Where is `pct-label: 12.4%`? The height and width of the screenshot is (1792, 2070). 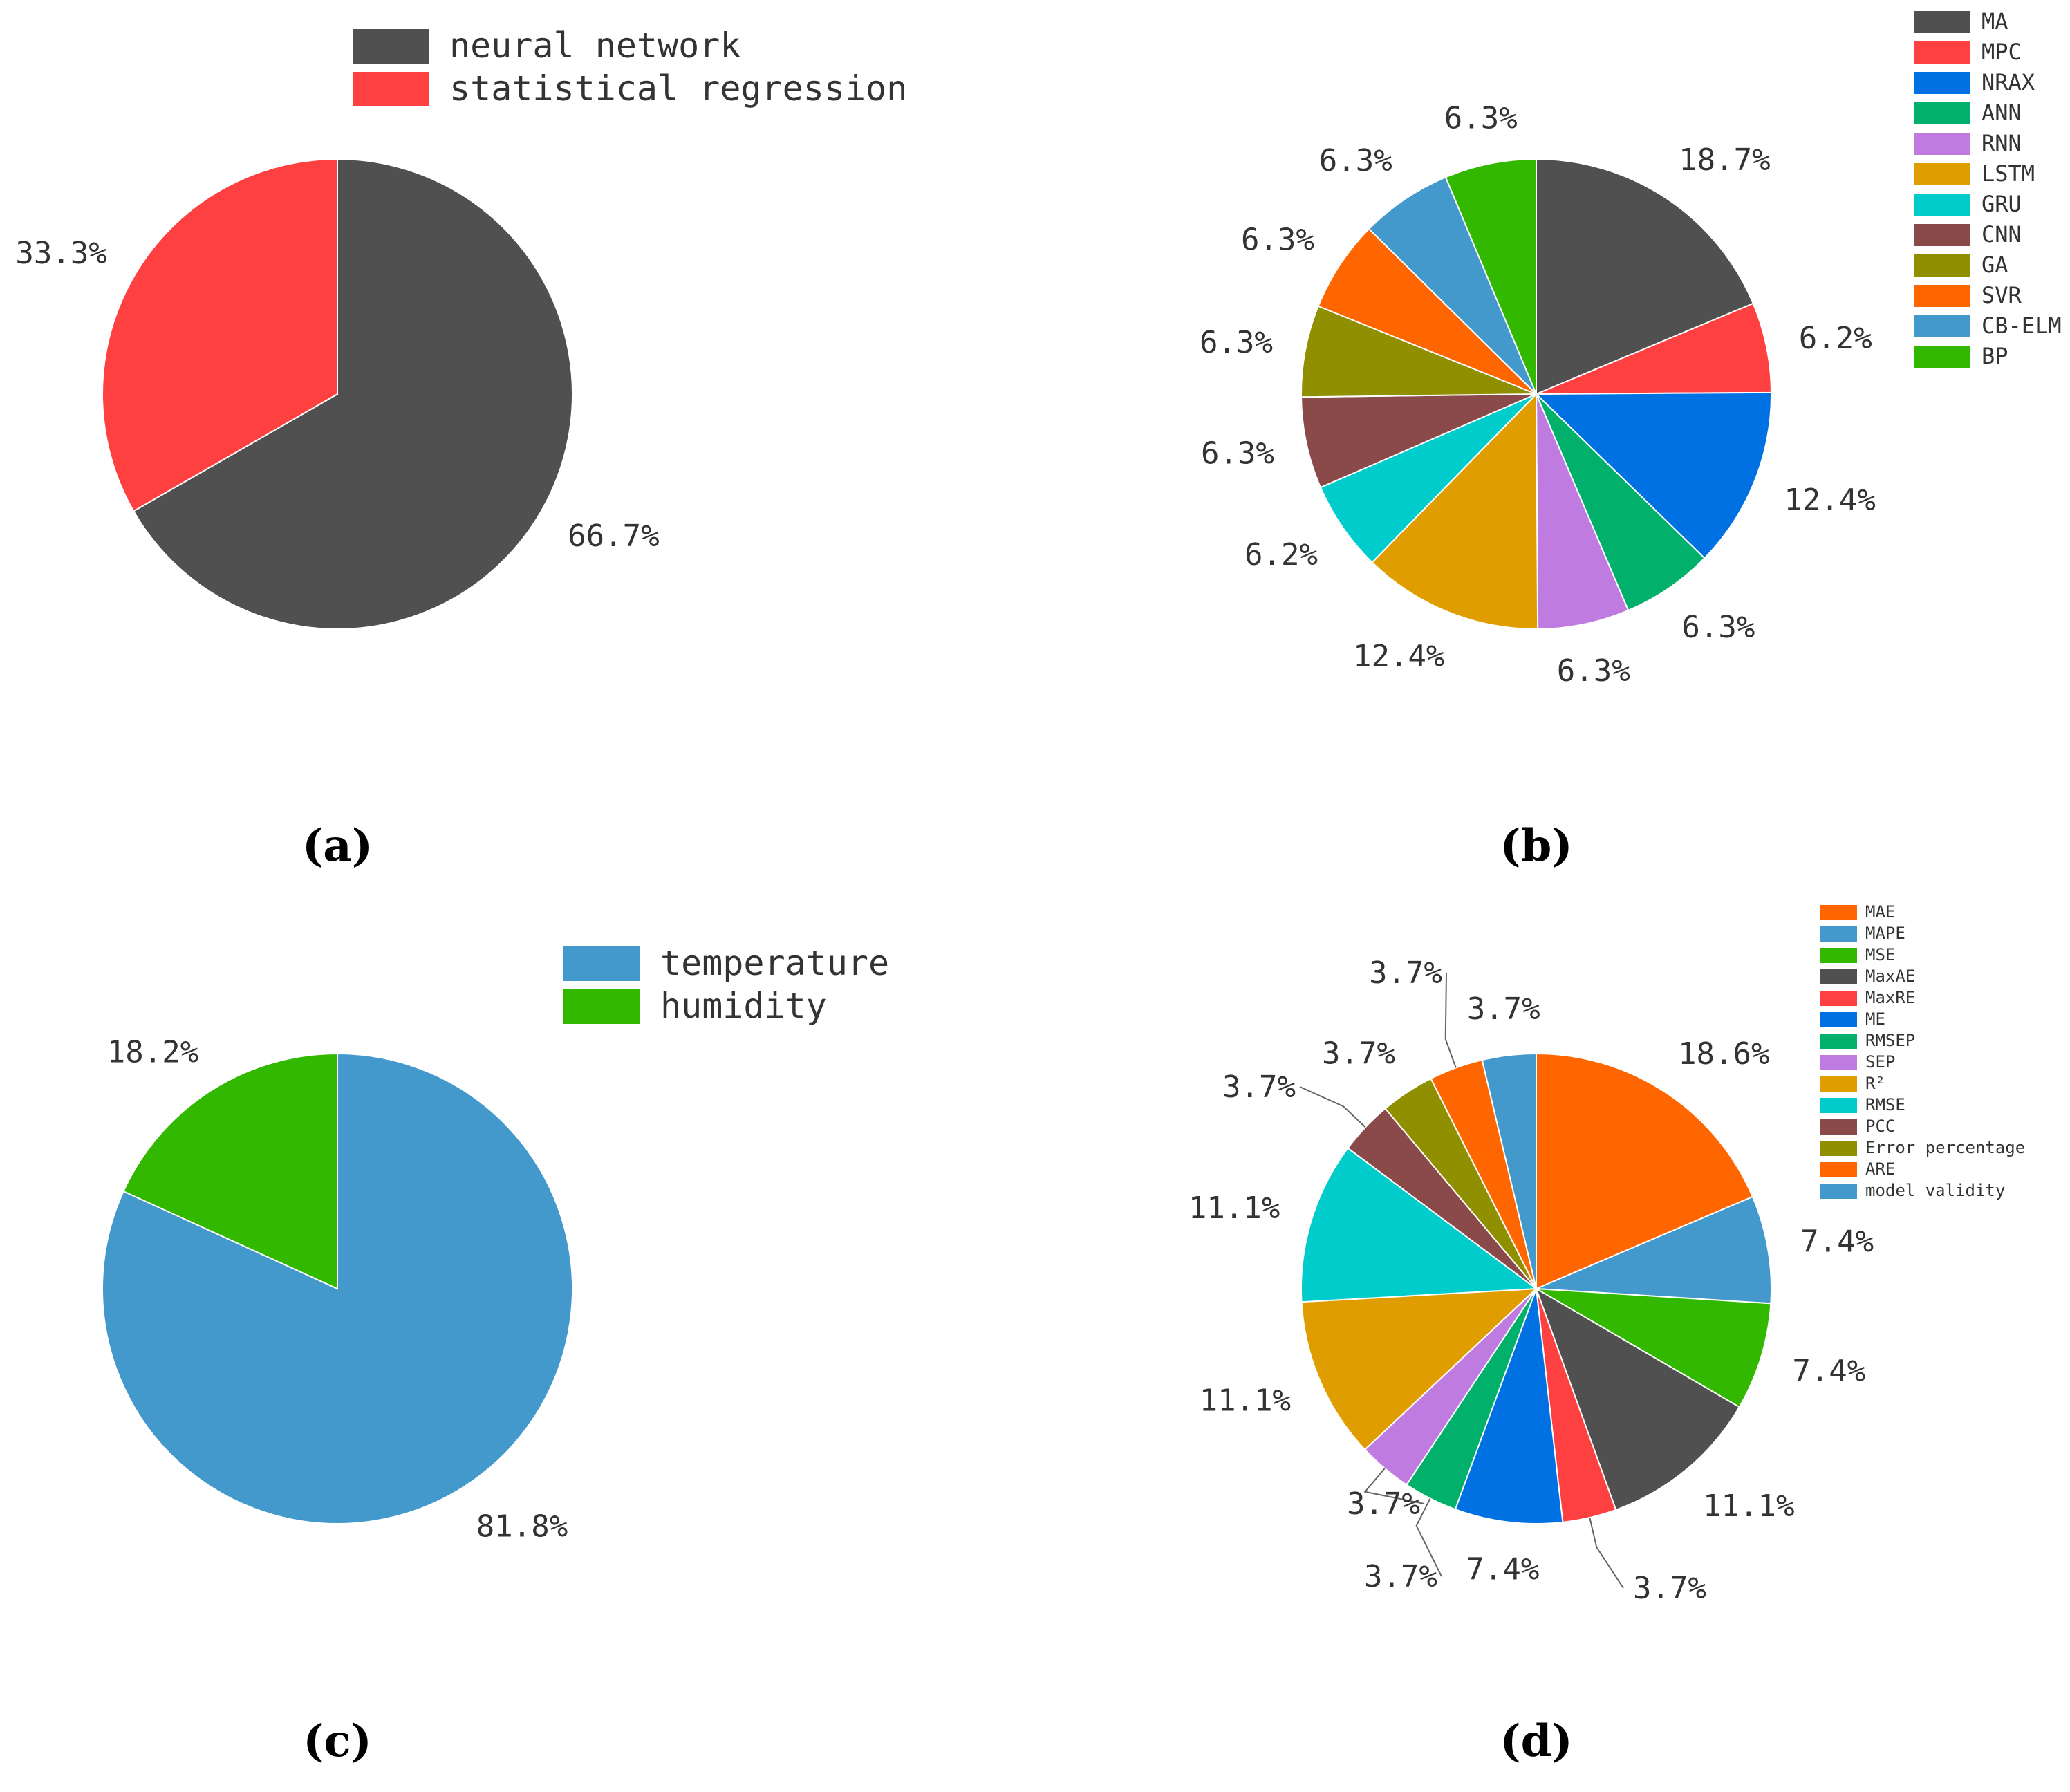
pct-label: 12.4% is located at coordinates (1398, 656).